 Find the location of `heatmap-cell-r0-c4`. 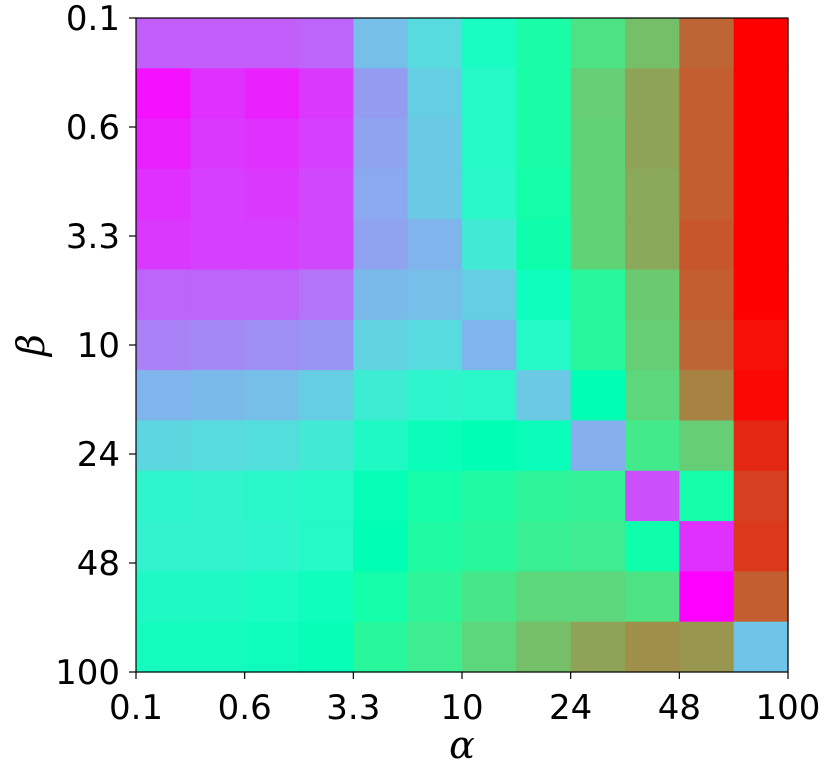

heatmap-cell-r0-c4 is located at coordinates (381, 43).